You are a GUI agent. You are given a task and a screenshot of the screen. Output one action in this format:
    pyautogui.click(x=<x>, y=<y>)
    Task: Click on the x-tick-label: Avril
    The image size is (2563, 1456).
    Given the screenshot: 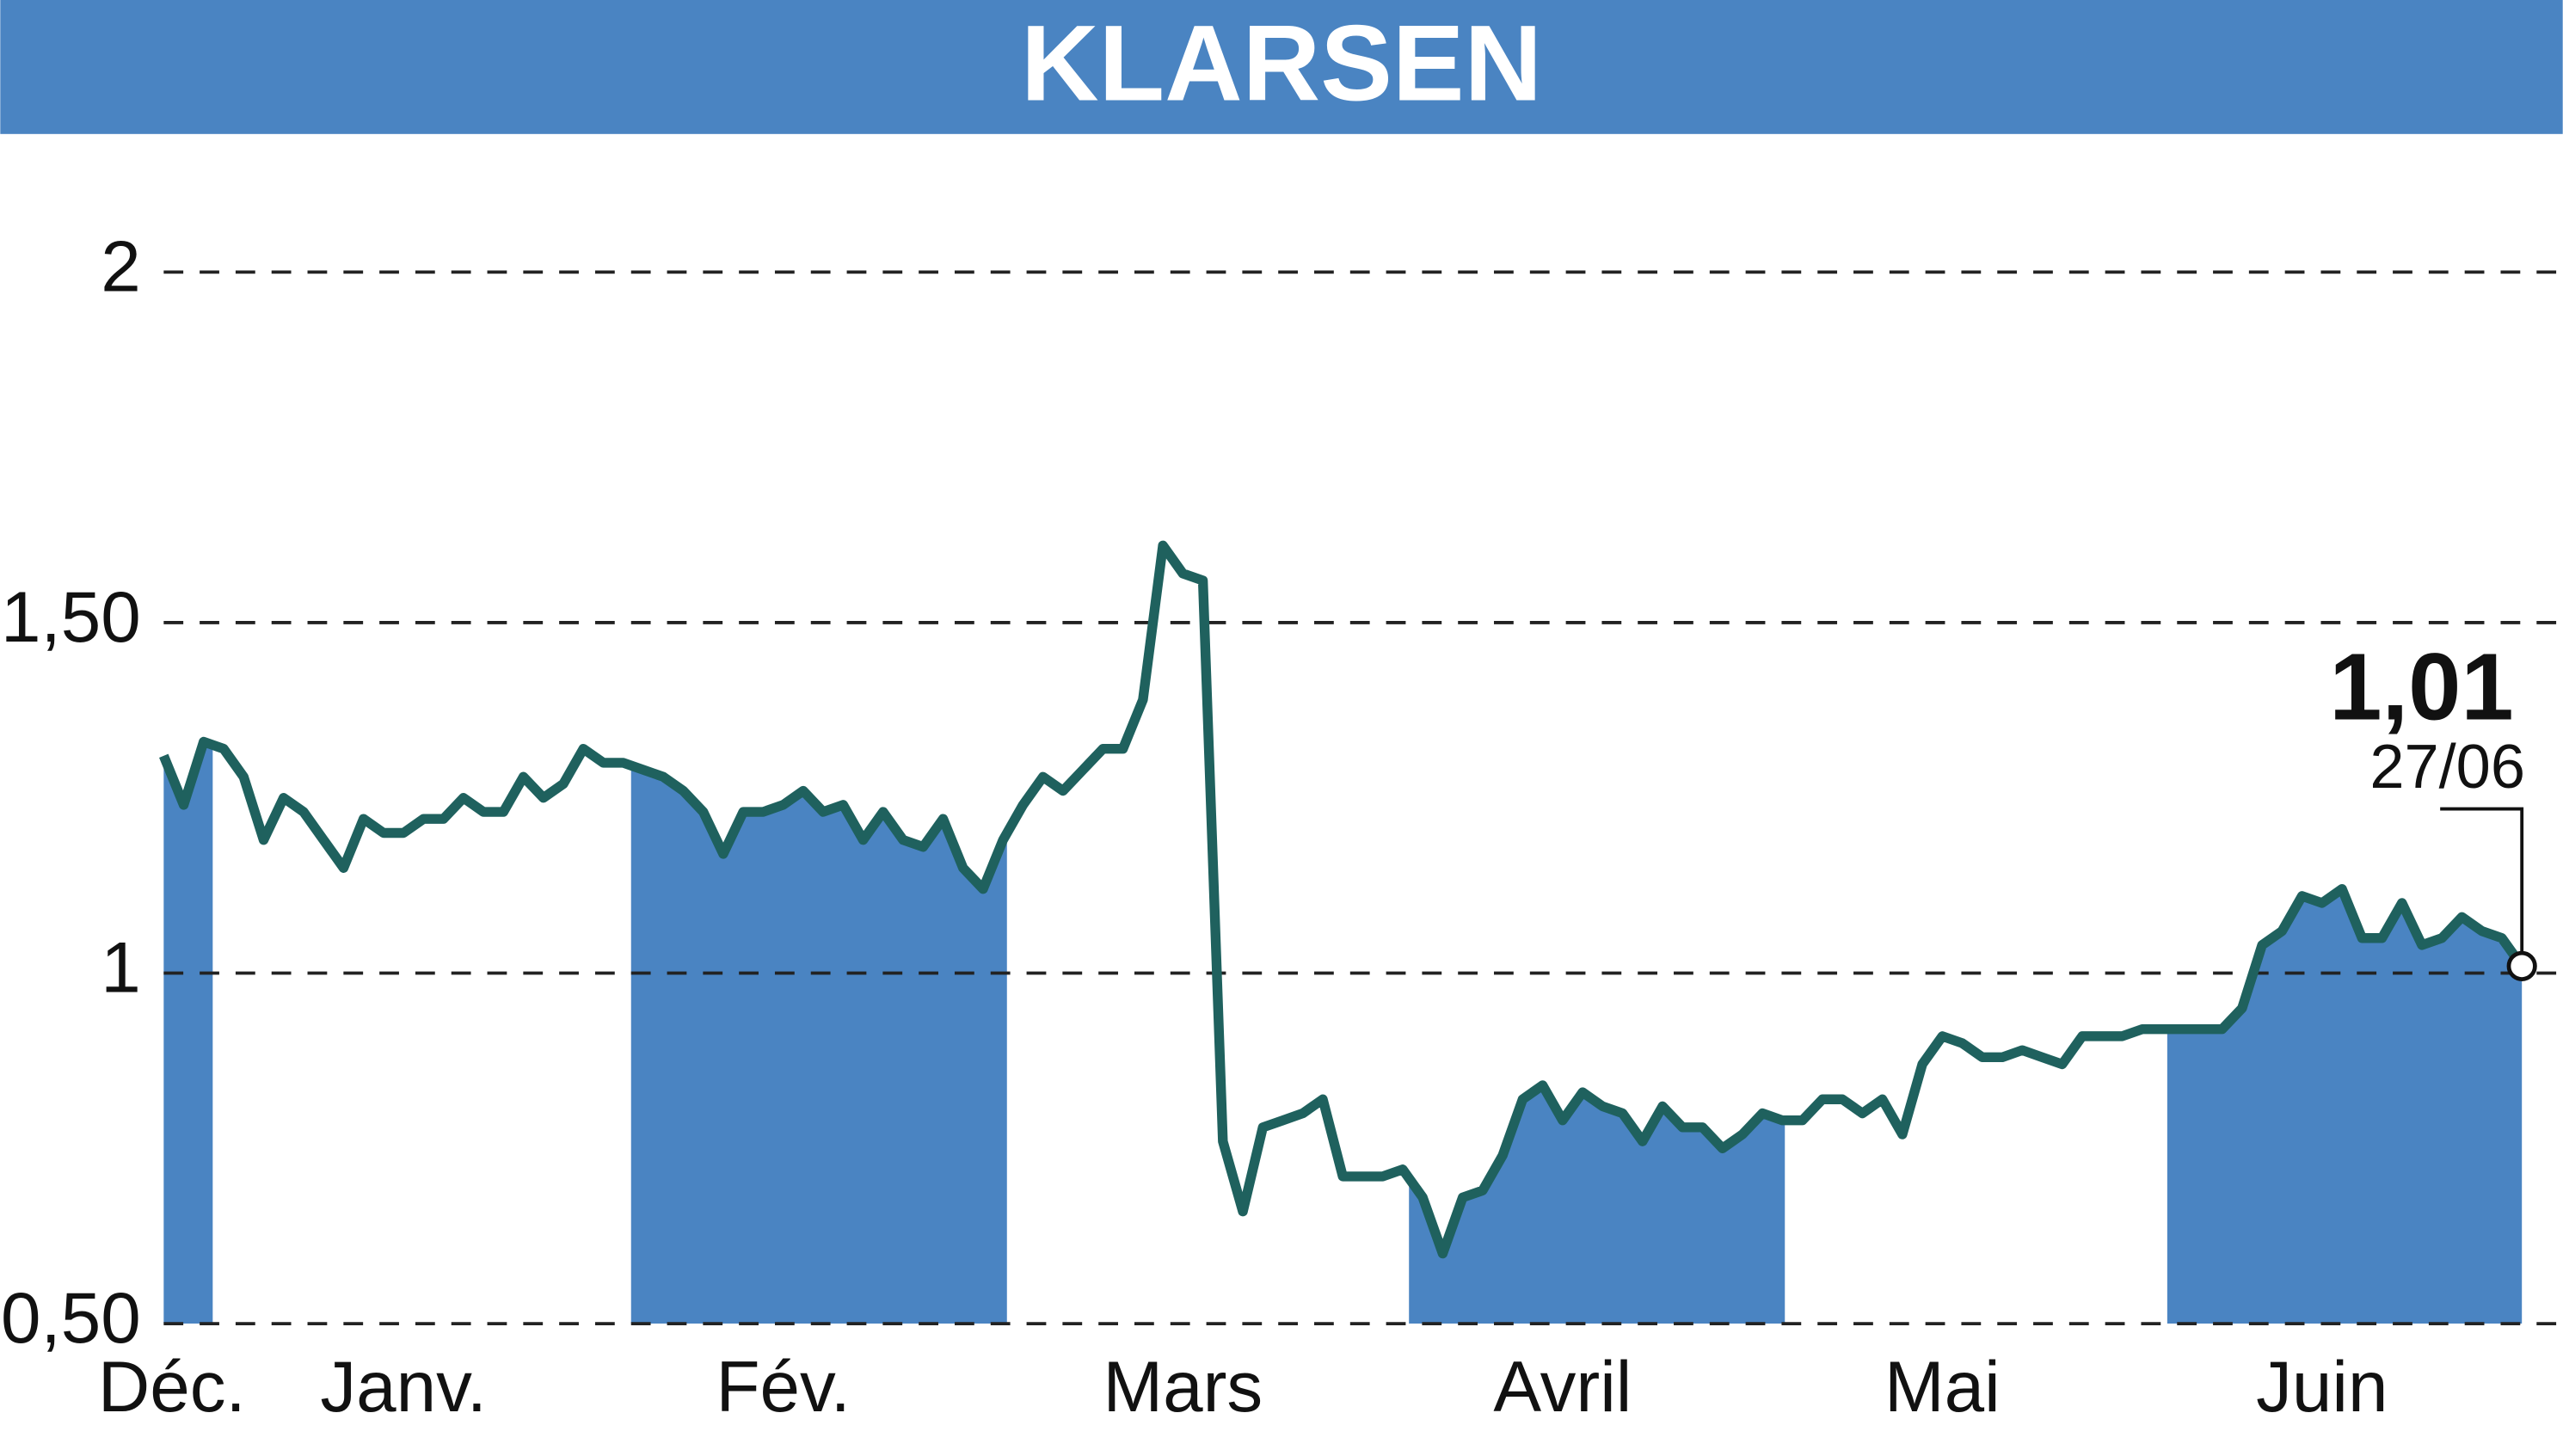 What is the action you would take?
    pyautogui.click(x=1562, y=1387)
    